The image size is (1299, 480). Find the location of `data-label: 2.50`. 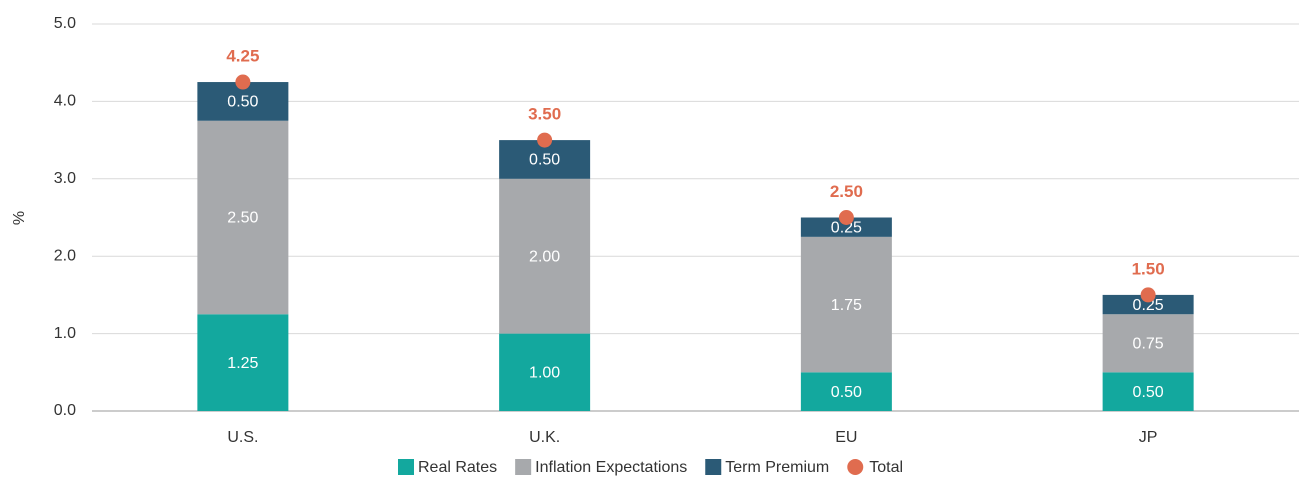

data-label: 2.50 is located at coordinates (242, 218).